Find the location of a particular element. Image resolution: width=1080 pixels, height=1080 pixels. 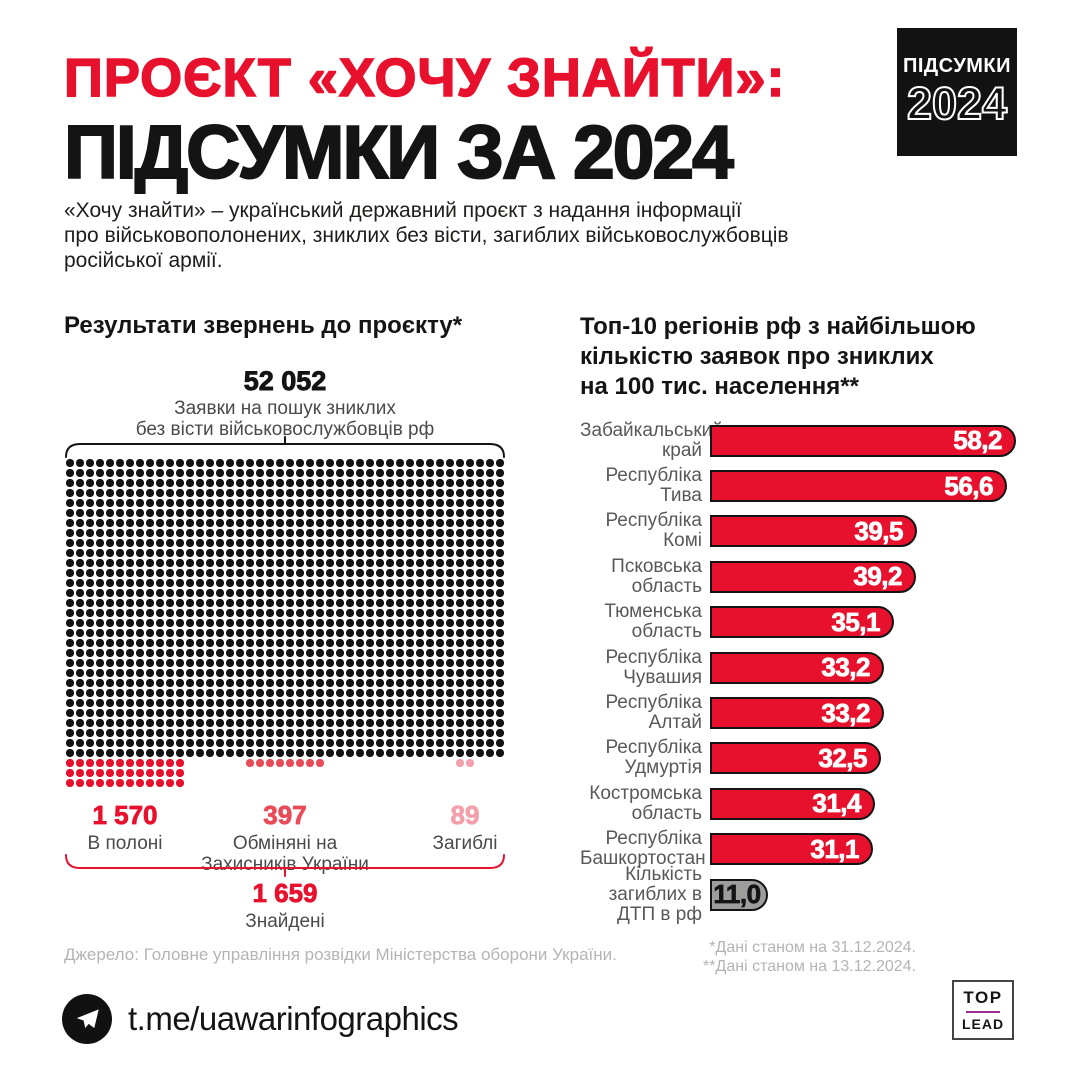

bar-value: 11,0 is located at coordinates (737, 894).